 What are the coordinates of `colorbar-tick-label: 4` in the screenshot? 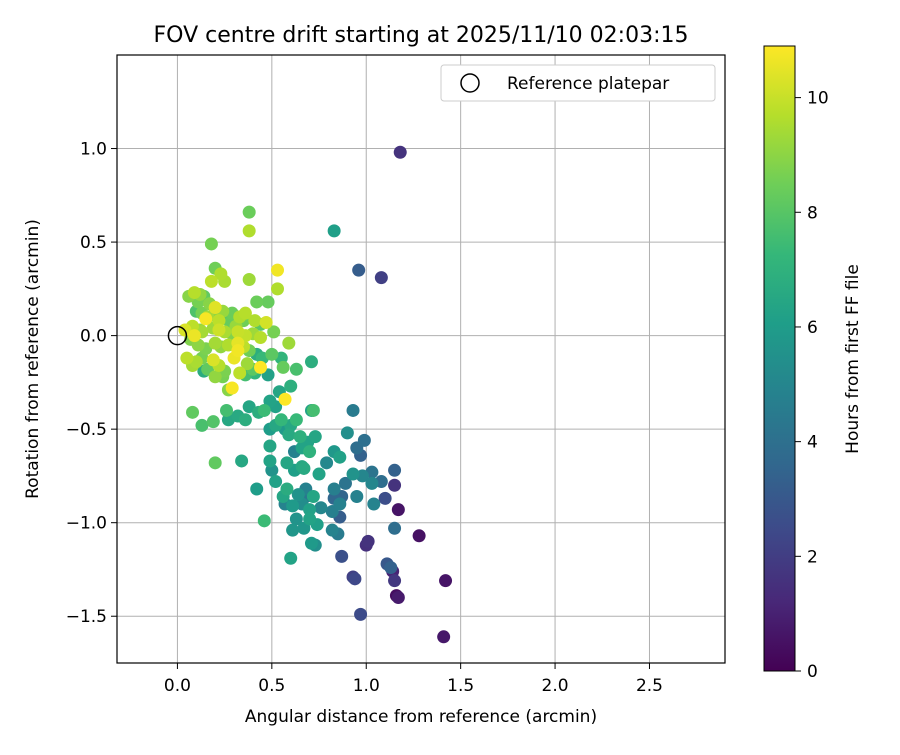 It's located at (812, 443).